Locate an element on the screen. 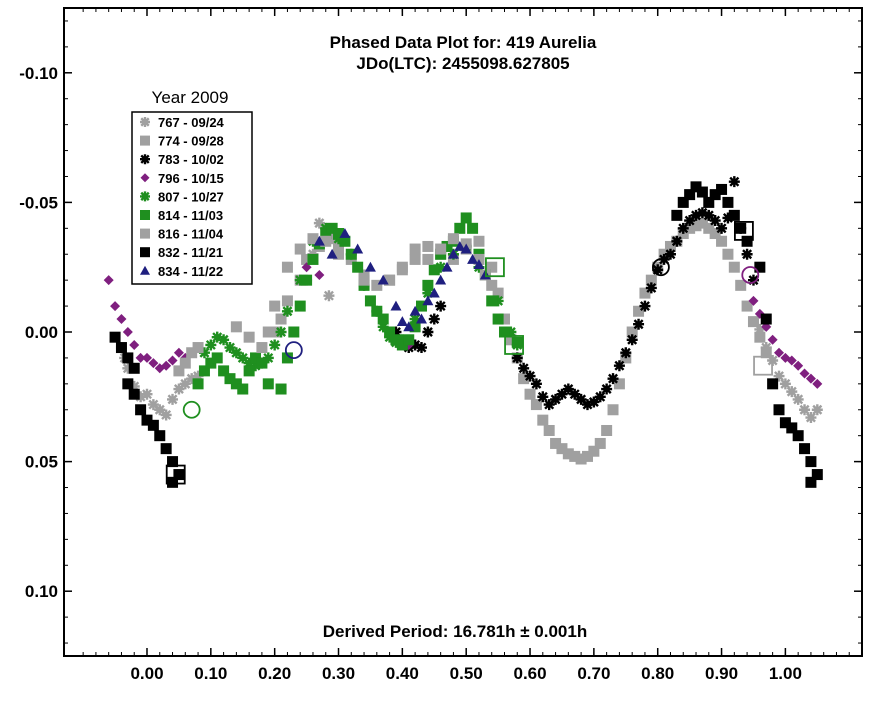 Image resolution: width=870 pixels, height=704 pixels. x-tick-label: 0.40 is located at coordinates (402, 673).